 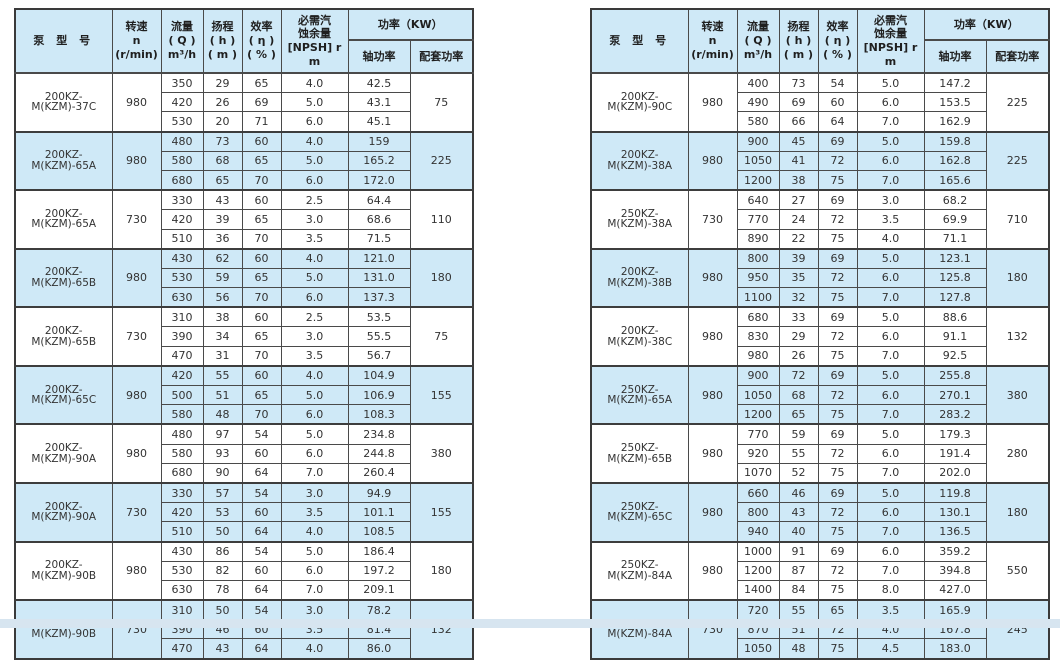 I want to click on col-header-flow: 流量 ( Q ) m³/h, so click(x=182, y=41).